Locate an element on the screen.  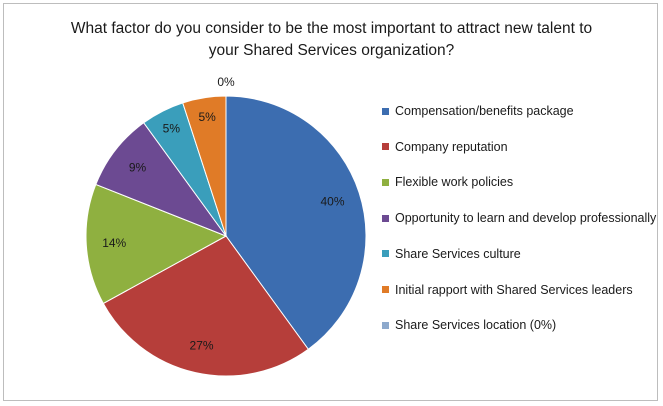
legend-label: Flexible work policies is located at coordinates (454, 182).